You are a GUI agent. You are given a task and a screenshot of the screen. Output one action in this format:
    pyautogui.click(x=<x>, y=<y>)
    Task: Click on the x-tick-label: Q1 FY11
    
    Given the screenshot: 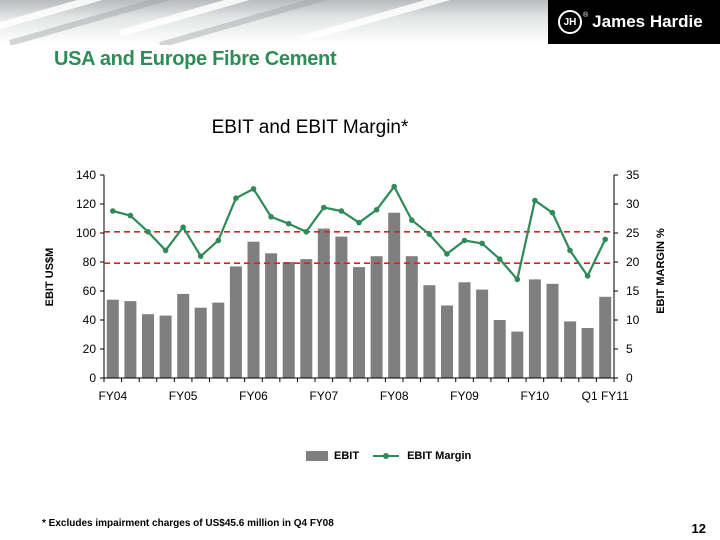 What is the action you would take?
    pyautogui.click(x=605, y=396)
    